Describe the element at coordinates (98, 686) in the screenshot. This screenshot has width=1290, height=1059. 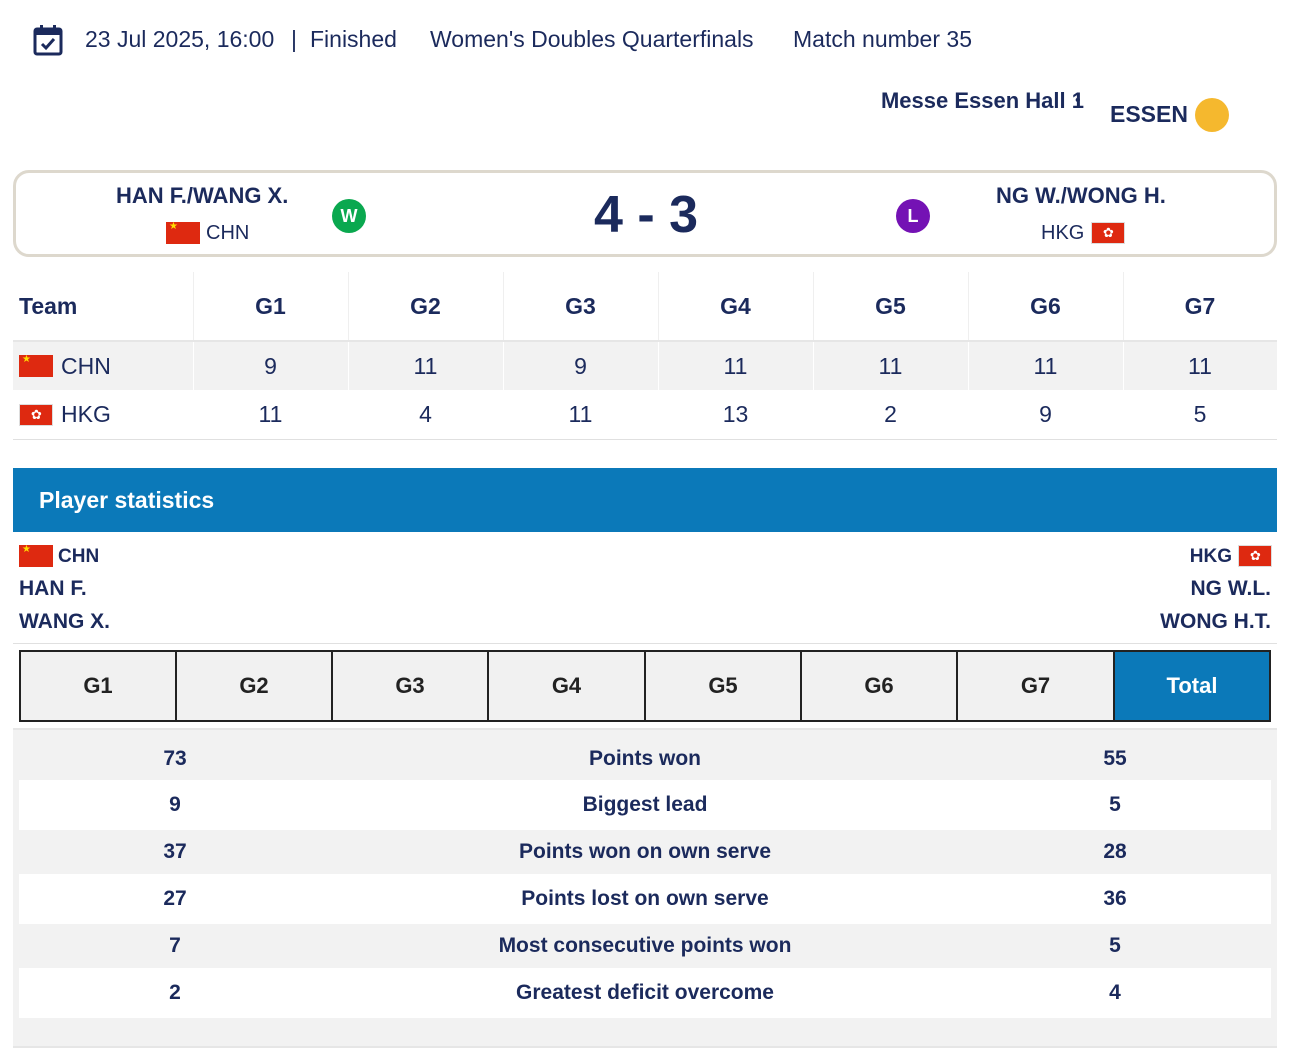
I see `tab-g1: G1` at that location.